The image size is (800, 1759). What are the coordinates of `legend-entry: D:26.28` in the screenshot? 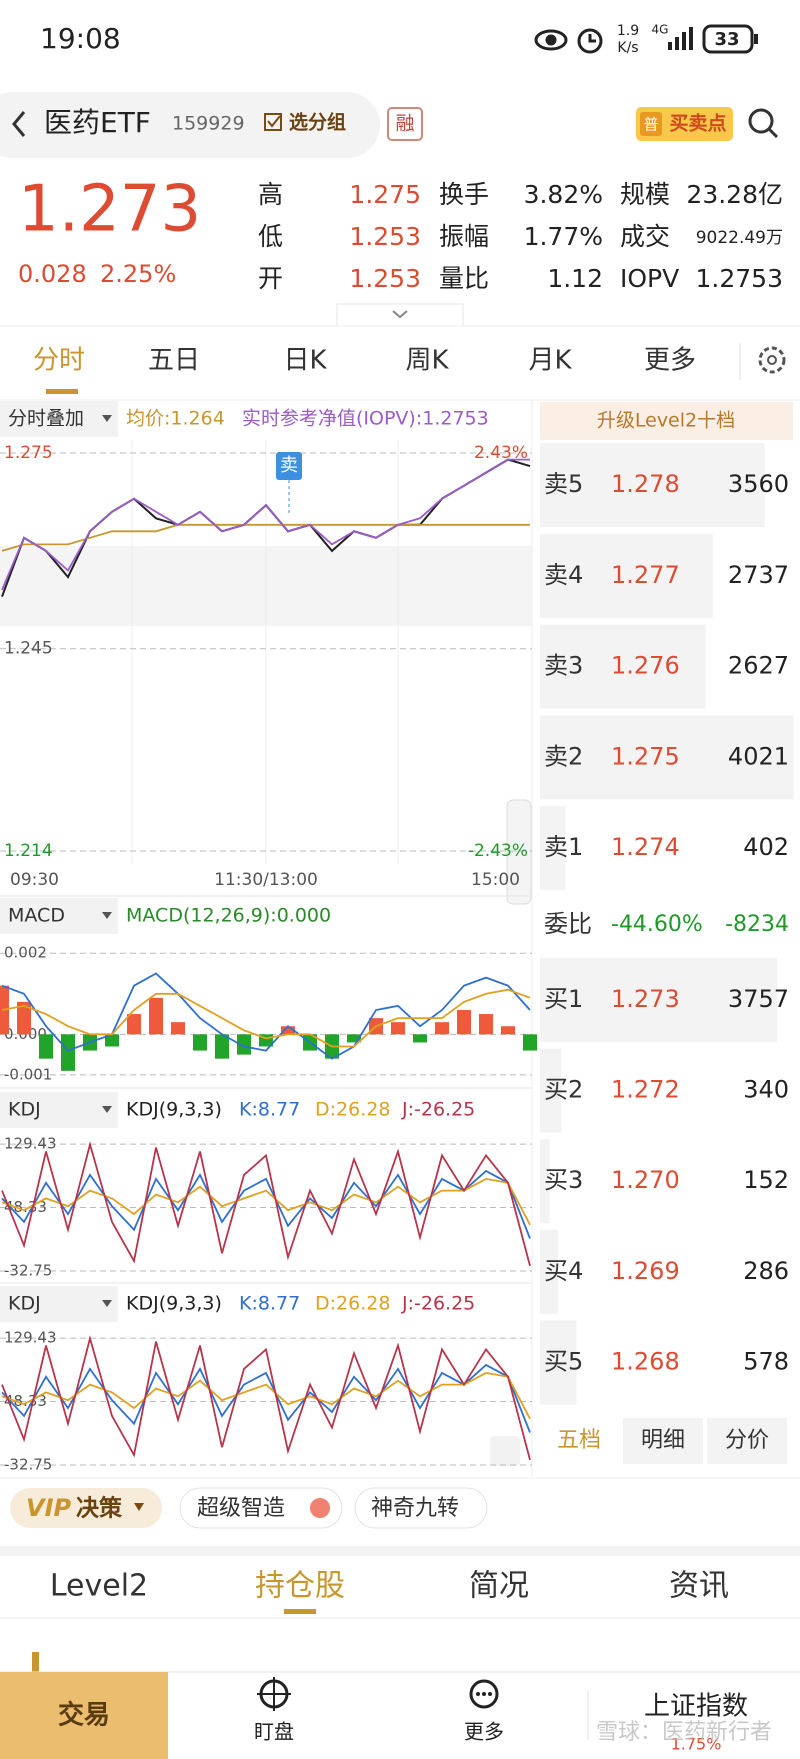 It's located at (352, 1110).